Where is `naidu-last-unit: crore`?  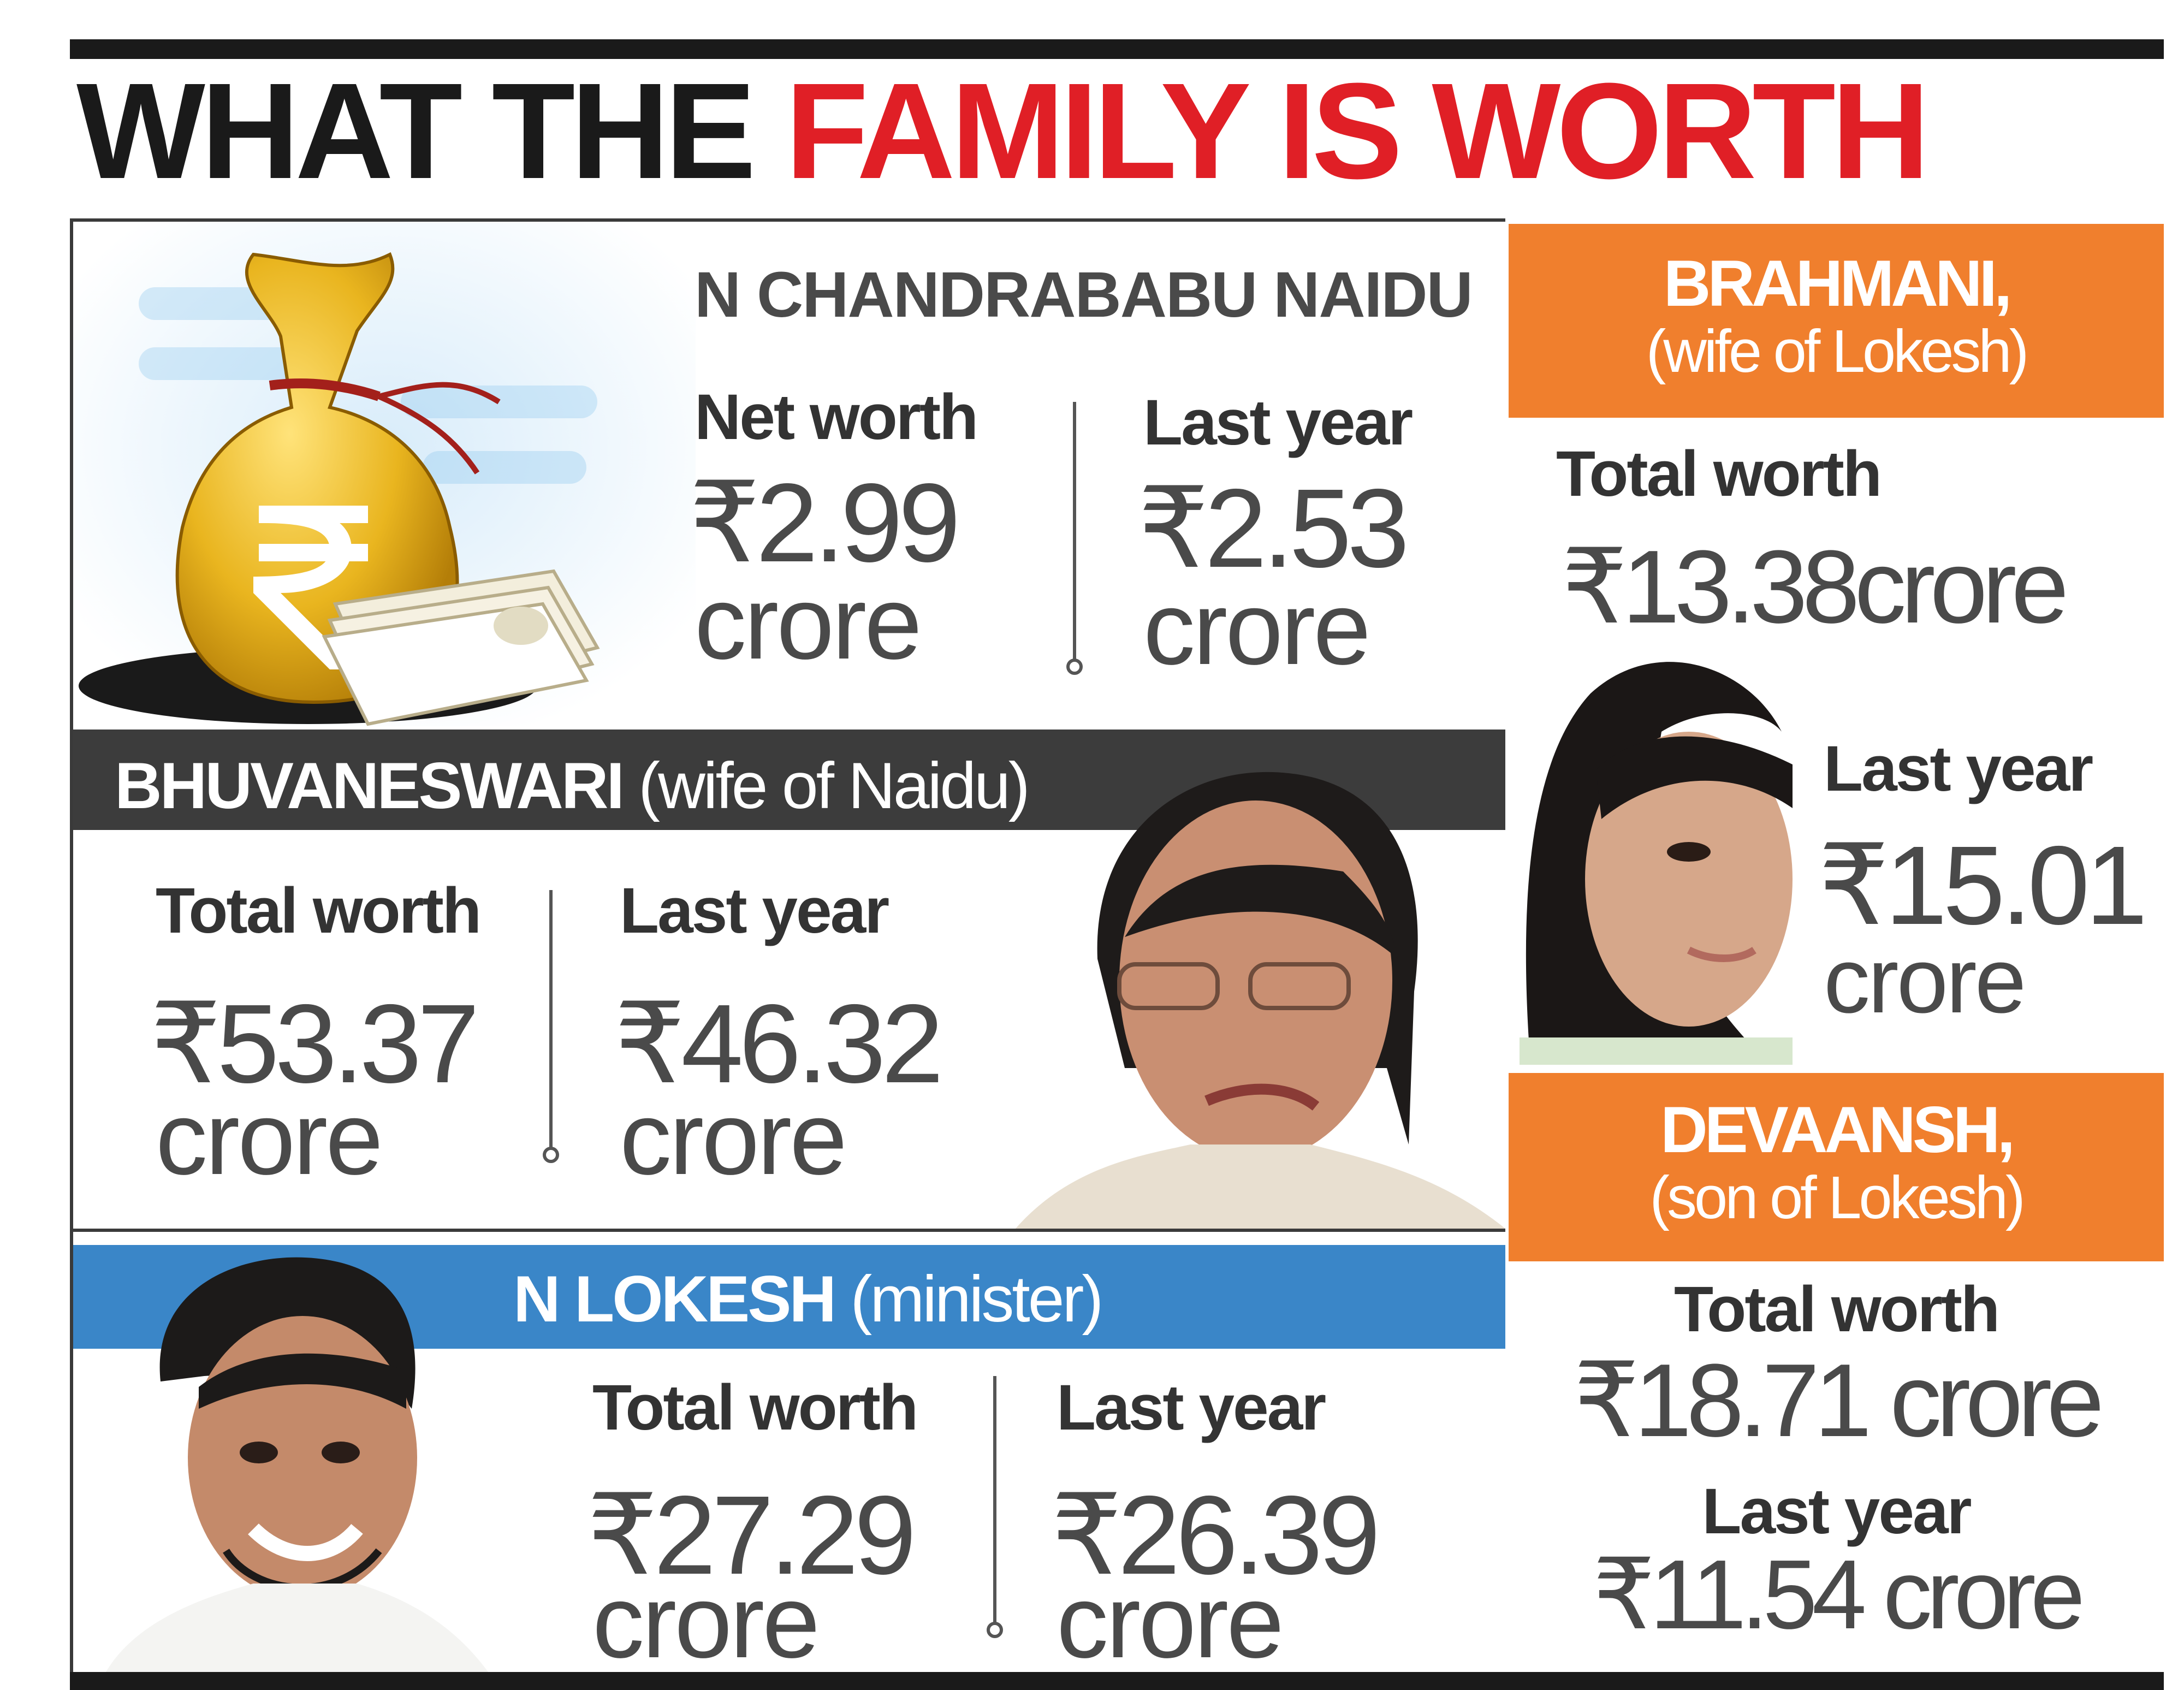 naidu-last-unit: crore is located at coordinates (1257, 628).